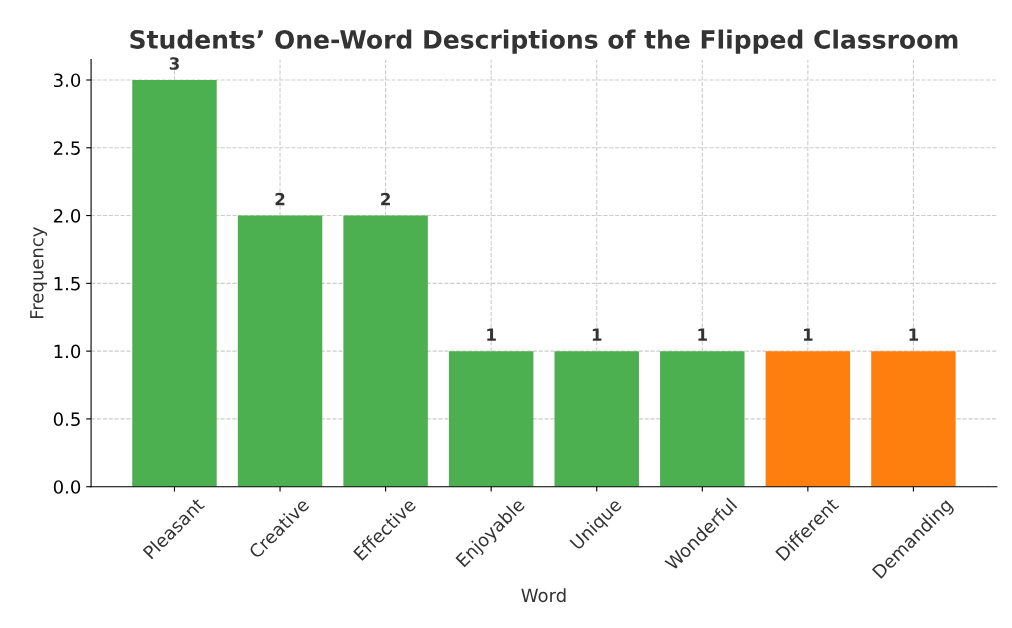  What do you see at coordinates (544, 41) in the screenshot?
I see `chart-title: Students’ One-Word Descriptions of the Flipped Classroom` at bounding box center [544, 41].